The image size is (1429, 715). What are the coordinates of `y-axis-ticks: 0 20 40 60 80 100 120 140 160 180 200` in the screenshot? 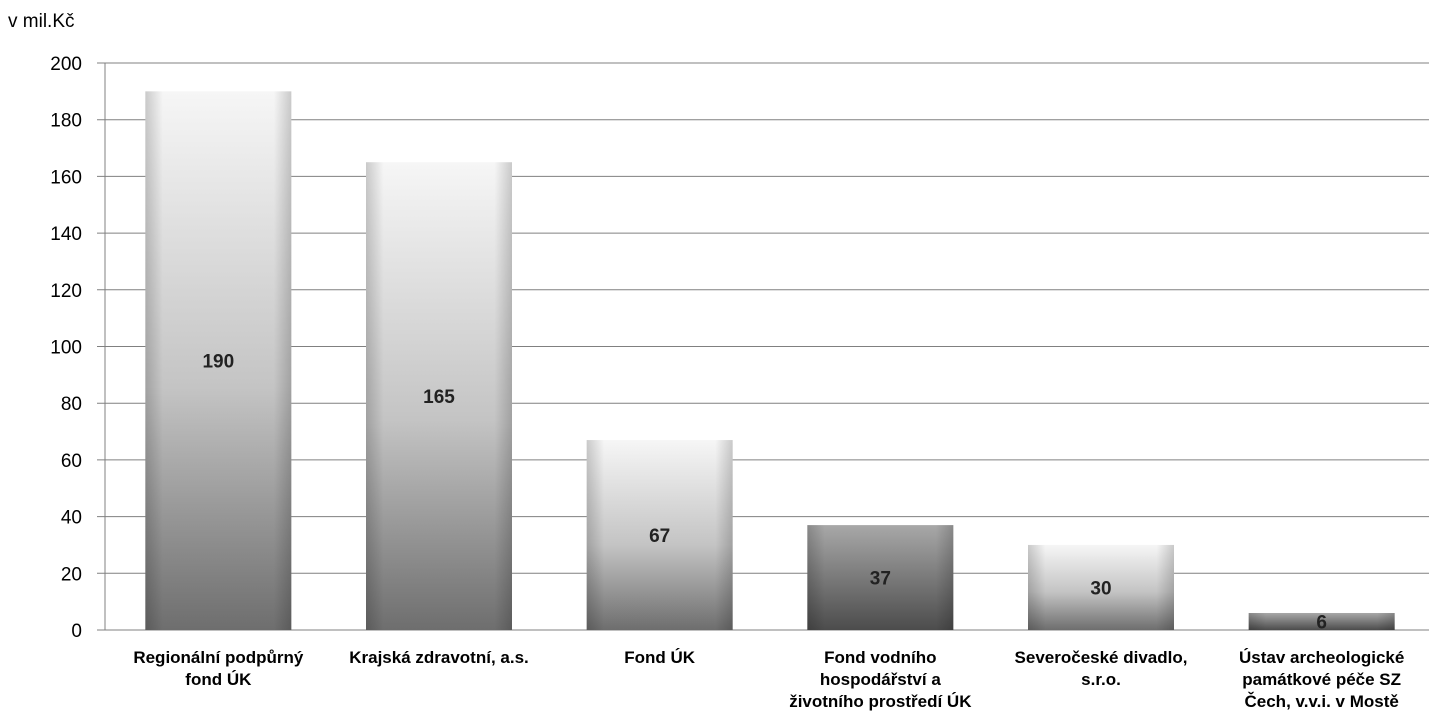 It's located at (66, 348).